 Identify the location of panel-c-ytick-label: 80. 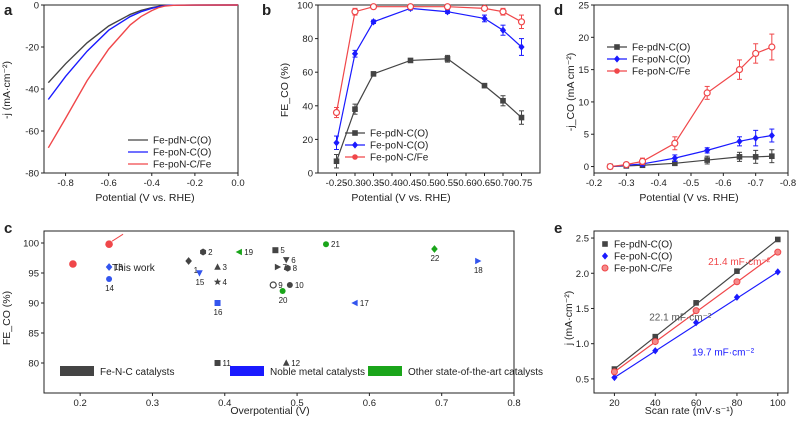
(33, 364).